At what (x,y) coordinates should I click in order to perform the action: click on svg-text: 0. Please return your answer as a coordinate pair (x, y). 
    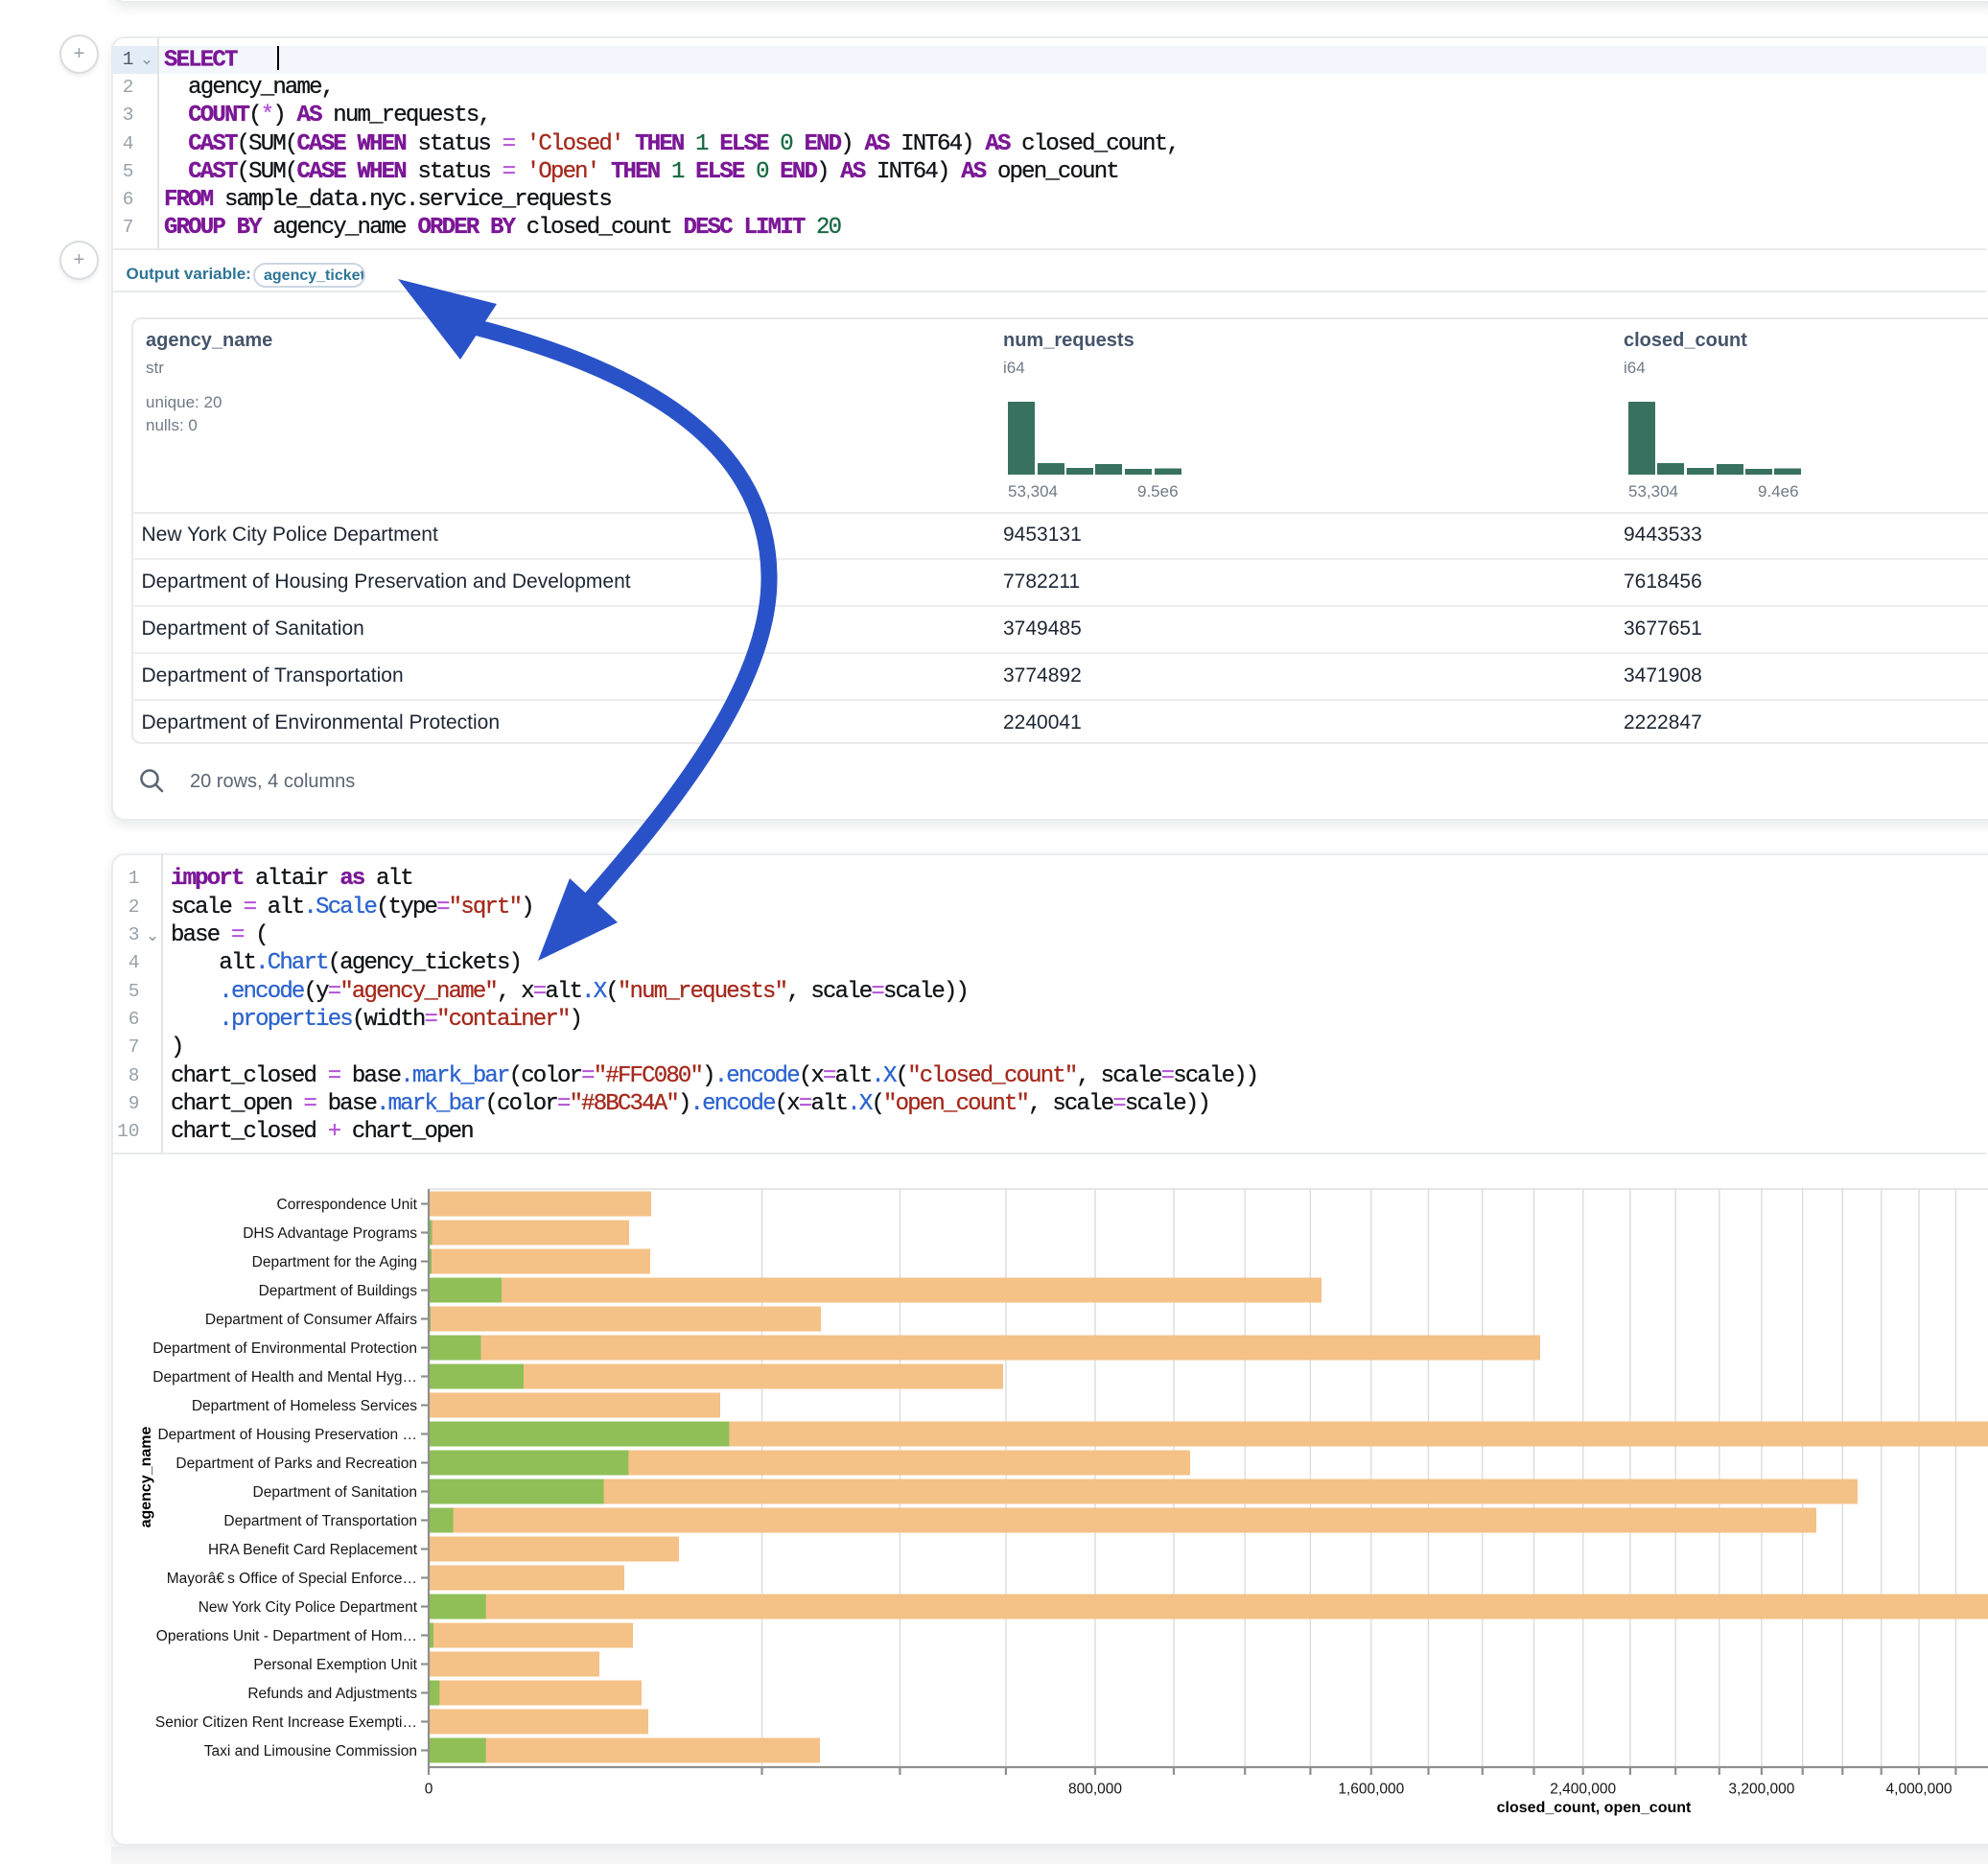
    Looking at the image, I should click on (429, 1790).